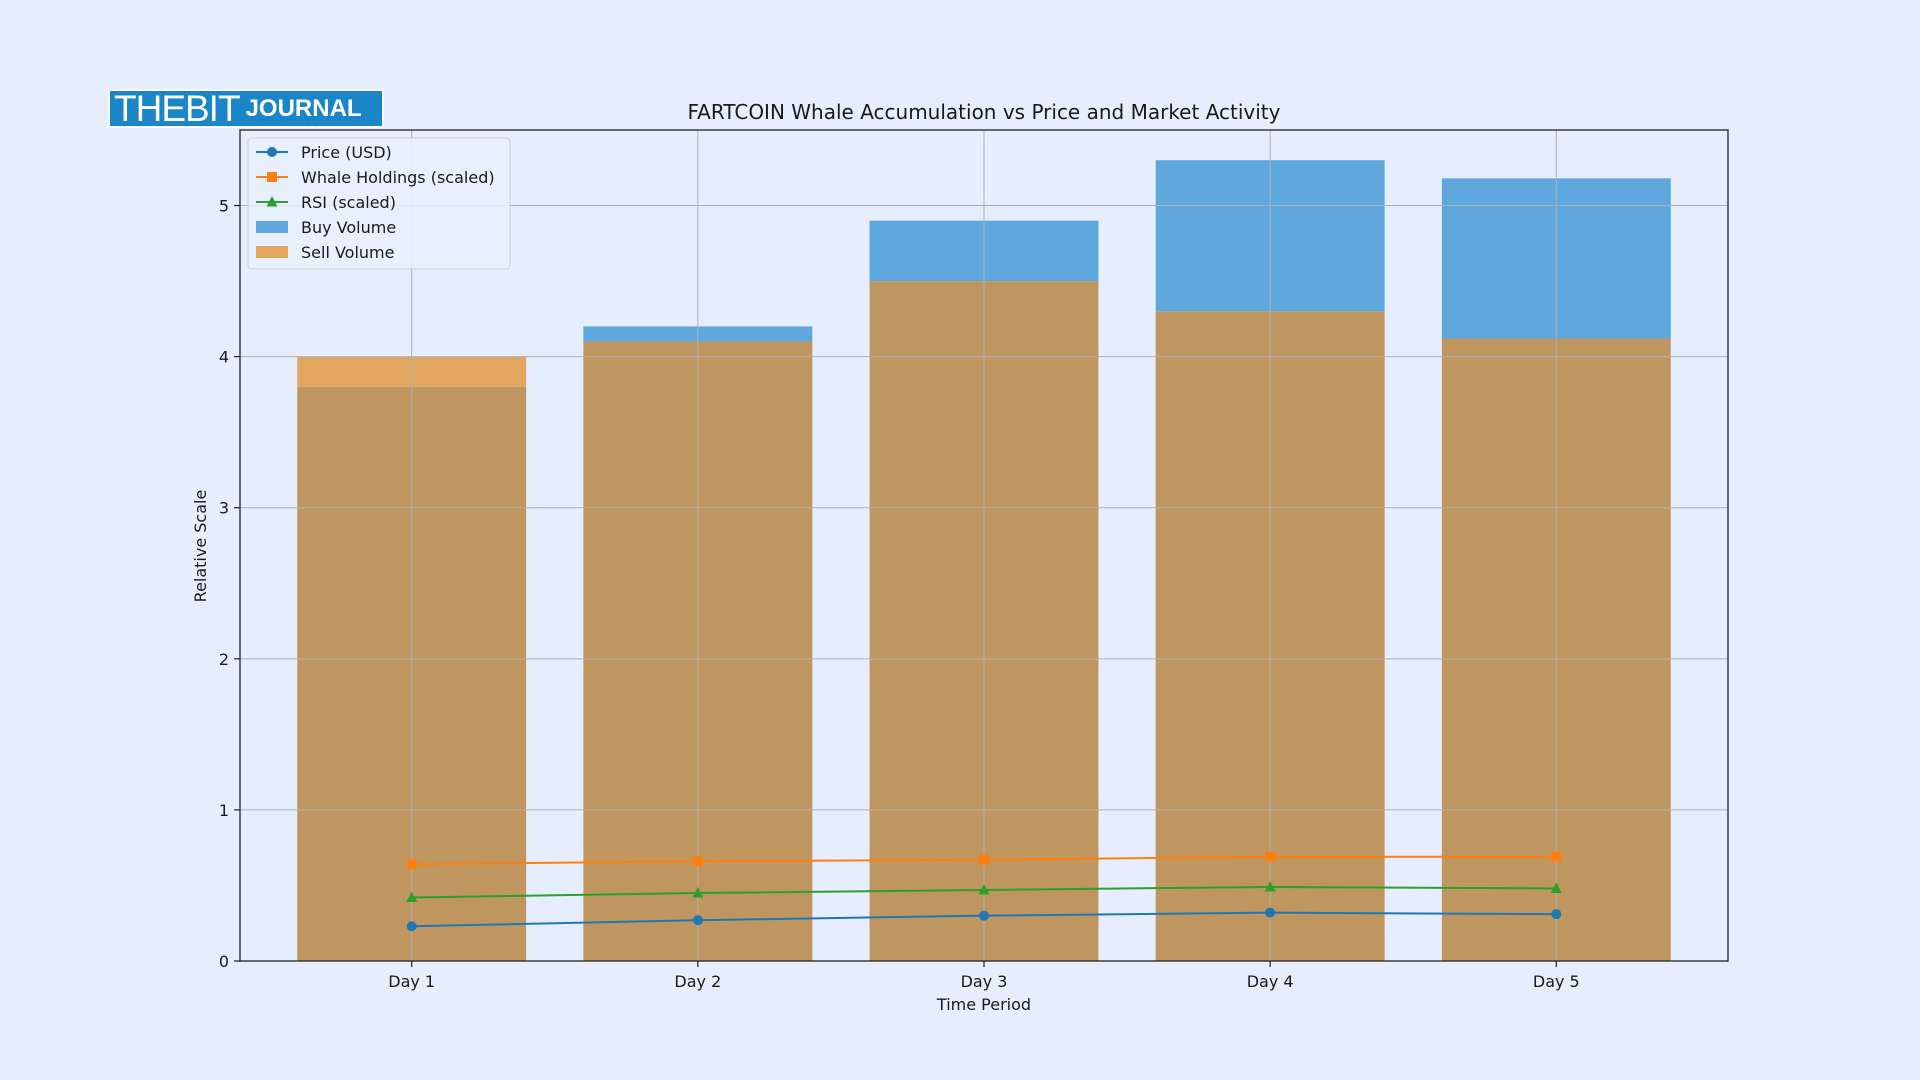 This screenshot has height=1080, width=1920. What do you see at coordinates (224, 961) in the screenshot?
I see `y-tick-label-0: 0` at bounding box center [224, 961].